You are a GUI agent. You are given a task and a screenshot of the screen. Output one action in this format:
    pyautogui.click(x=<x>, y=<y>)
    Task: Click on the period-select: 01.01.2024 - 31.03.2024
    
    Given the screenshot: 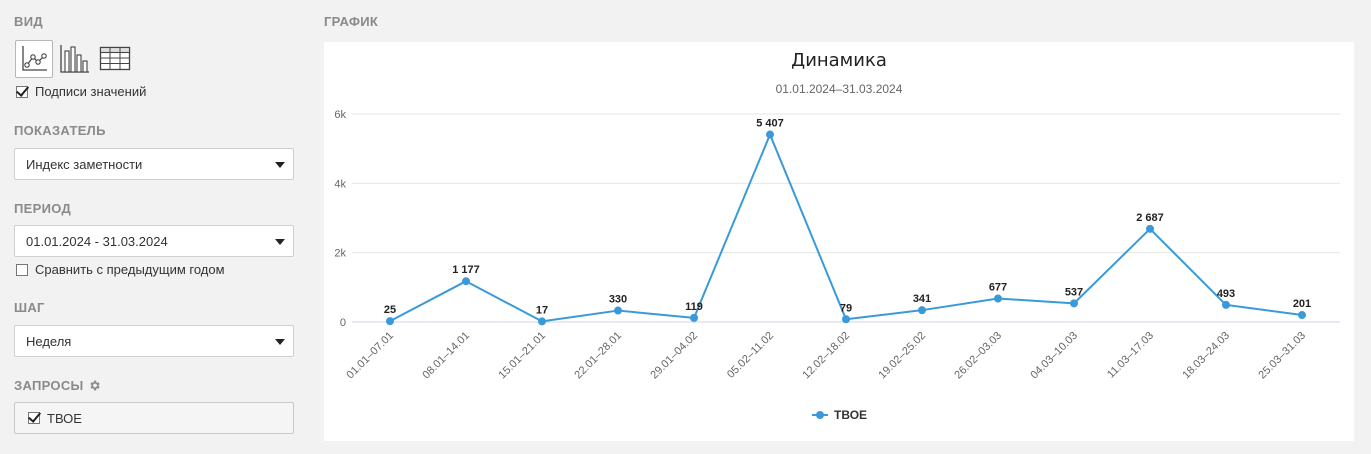 What is the action you would take?
    pyautogui.click(x=154, y=241)
    